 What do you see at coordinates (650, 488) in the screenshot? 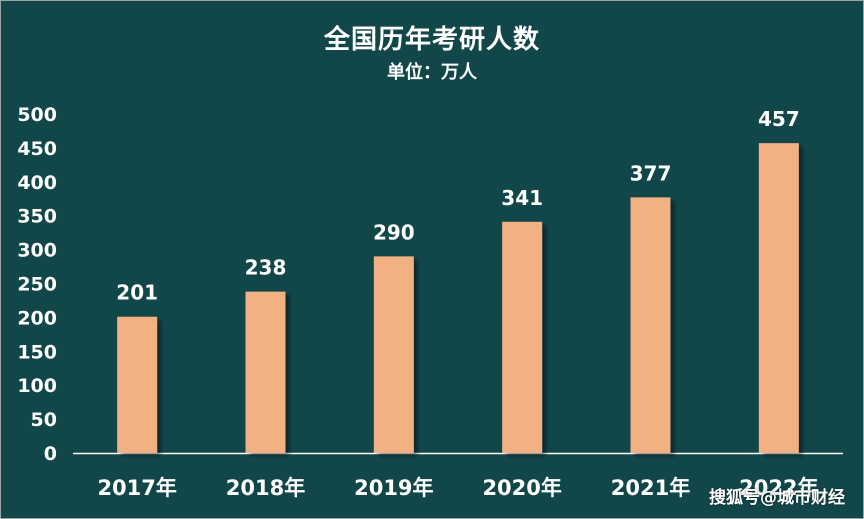
I see `x-tick-label: 2021年` at bounding box center [650, 488].